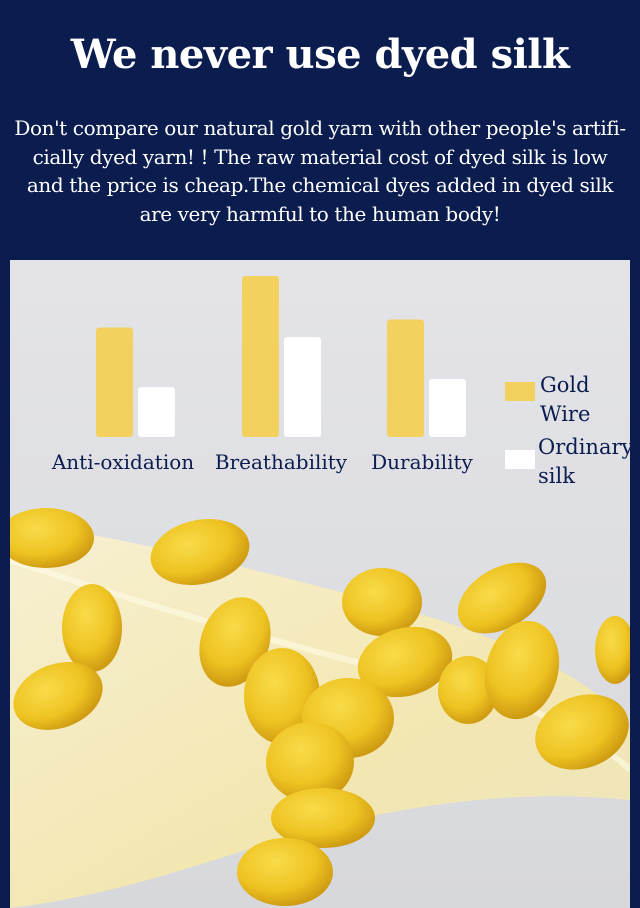  What do you see at coordinates (556, 476) in the screenshot?
I see `legend-label-ordinary-silk-line2: silk` at bounding box center [556, 476].